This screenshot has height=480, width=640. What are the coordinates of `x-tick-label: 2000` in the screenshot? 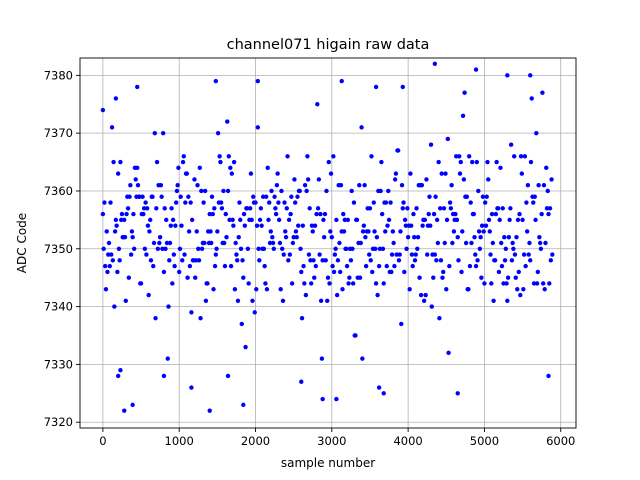 It's located at (255, 441).